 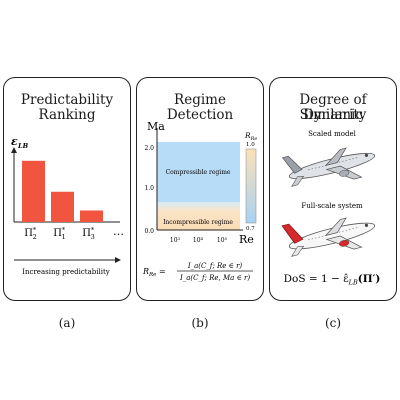 I want to click on regime-y-axis-label: Ma, so click(x=156, y=126).